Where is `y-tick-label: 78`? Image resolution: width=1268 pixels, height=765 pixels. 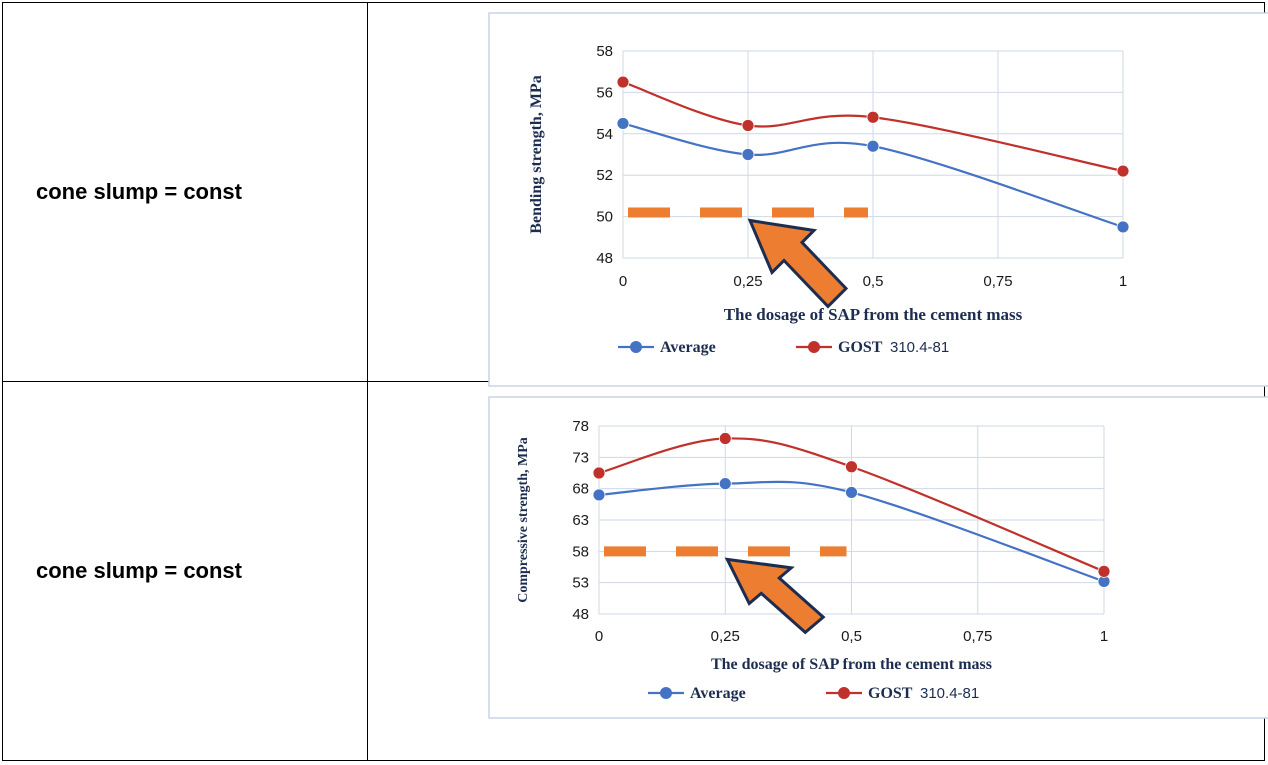
y-tick-label: 78 is located at coordinates (580, 426).